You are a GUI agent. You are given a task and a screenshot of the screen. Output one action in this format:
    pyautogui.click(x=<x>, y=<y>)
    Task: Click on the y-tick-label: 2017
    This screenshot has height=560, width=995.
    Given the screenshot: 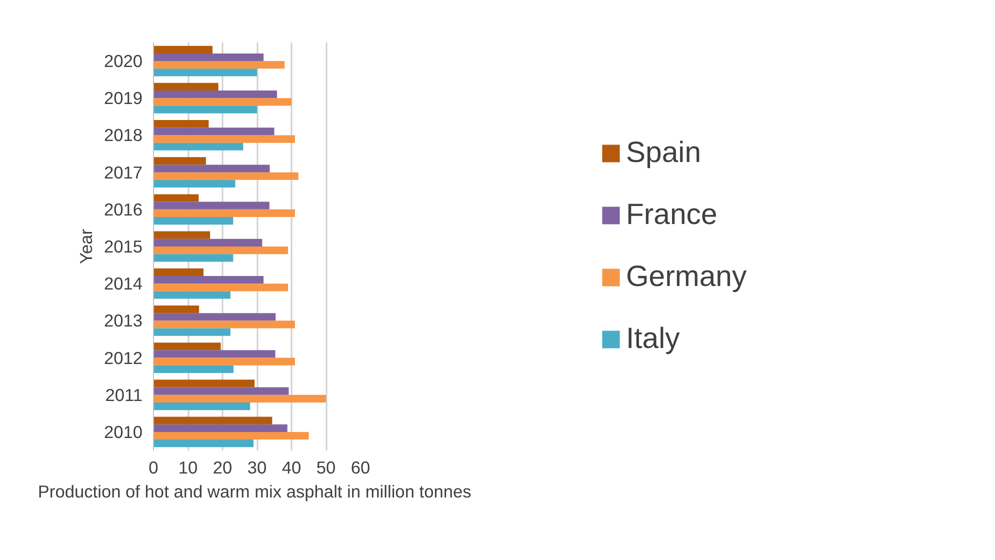 What is the action you would take?
    pyautogui.click(x=123, y=172)
    